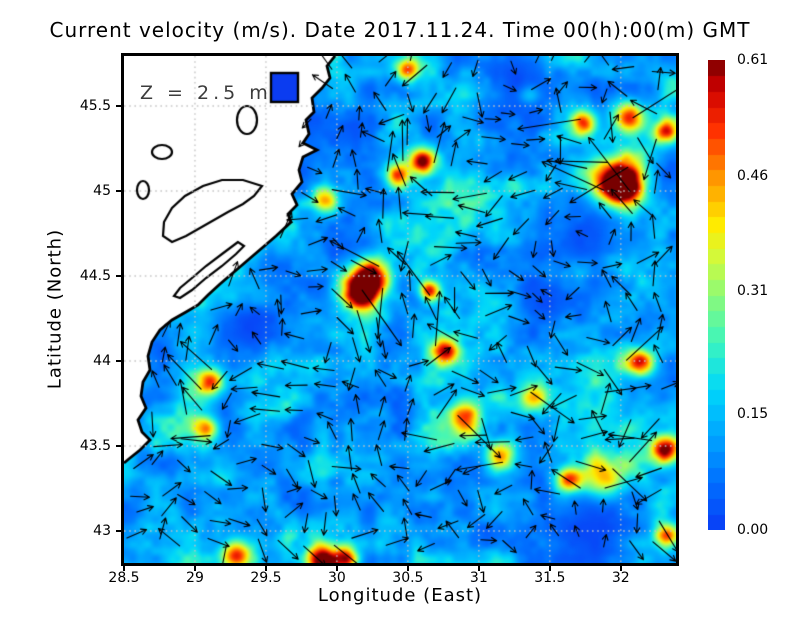 Image resolution: width=800 pixels, height=618 pixels. I want to click on y-tick-label: 44.5, so click(95, 276).